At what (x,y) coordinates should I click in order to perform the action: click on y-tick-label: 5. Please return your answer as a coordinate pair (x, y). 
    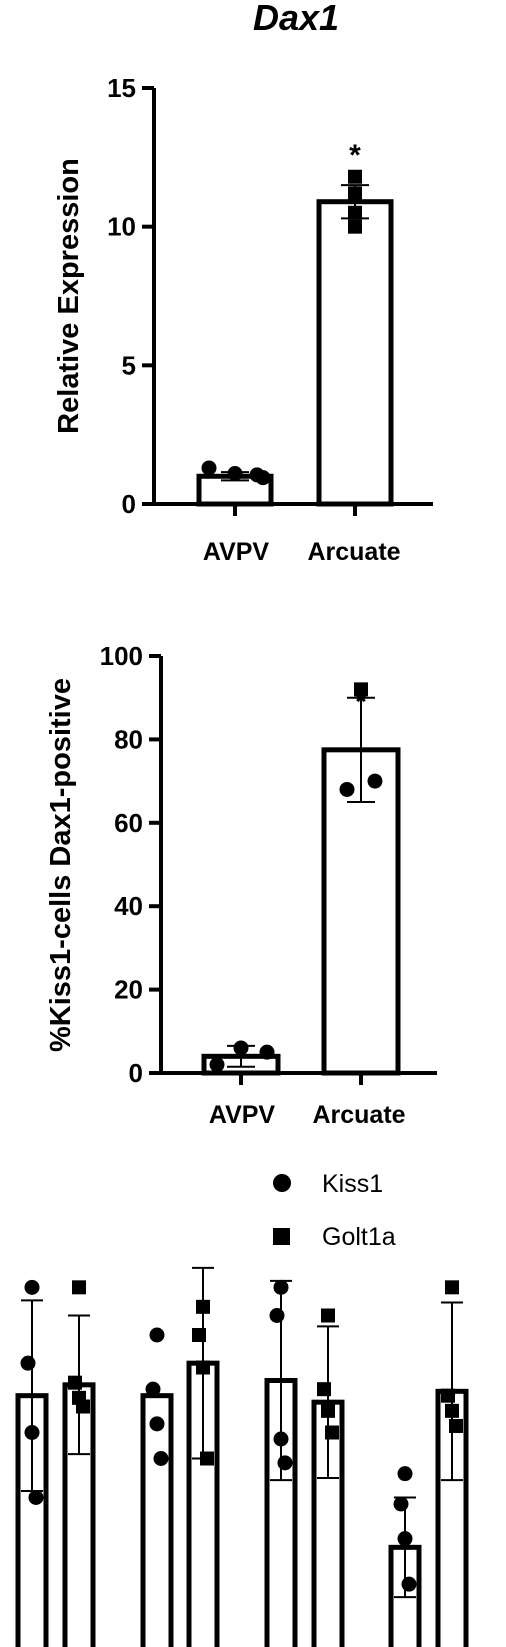
    Looking at the image, I should click on (129, 365).